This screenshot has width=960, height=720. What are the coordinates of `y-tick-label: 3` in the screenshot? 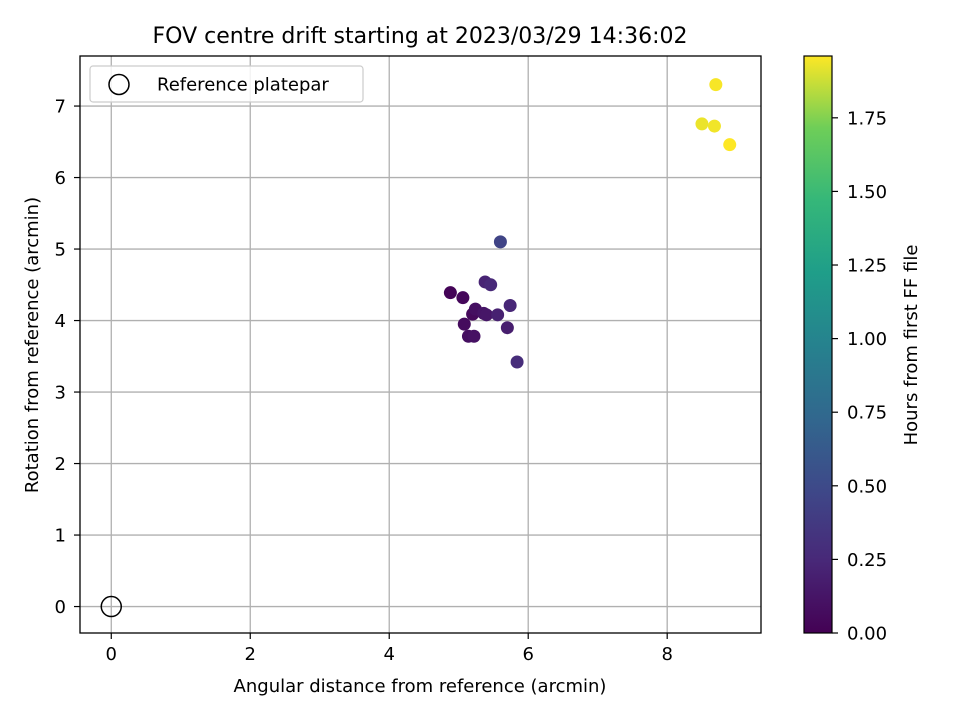 It's located at (60, 393).